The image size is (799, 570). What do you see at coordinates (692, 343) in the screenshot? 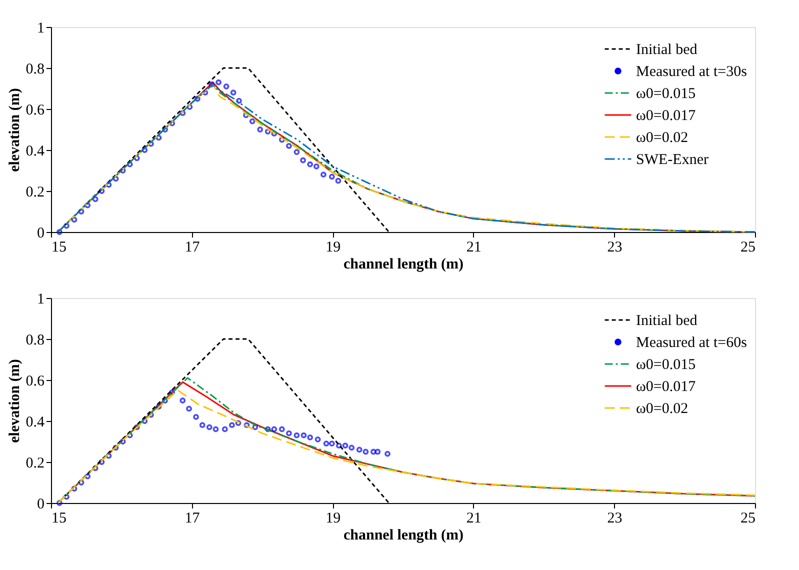
I see `legend-label: Measured at t=60s` at bounding box center [692, 343].